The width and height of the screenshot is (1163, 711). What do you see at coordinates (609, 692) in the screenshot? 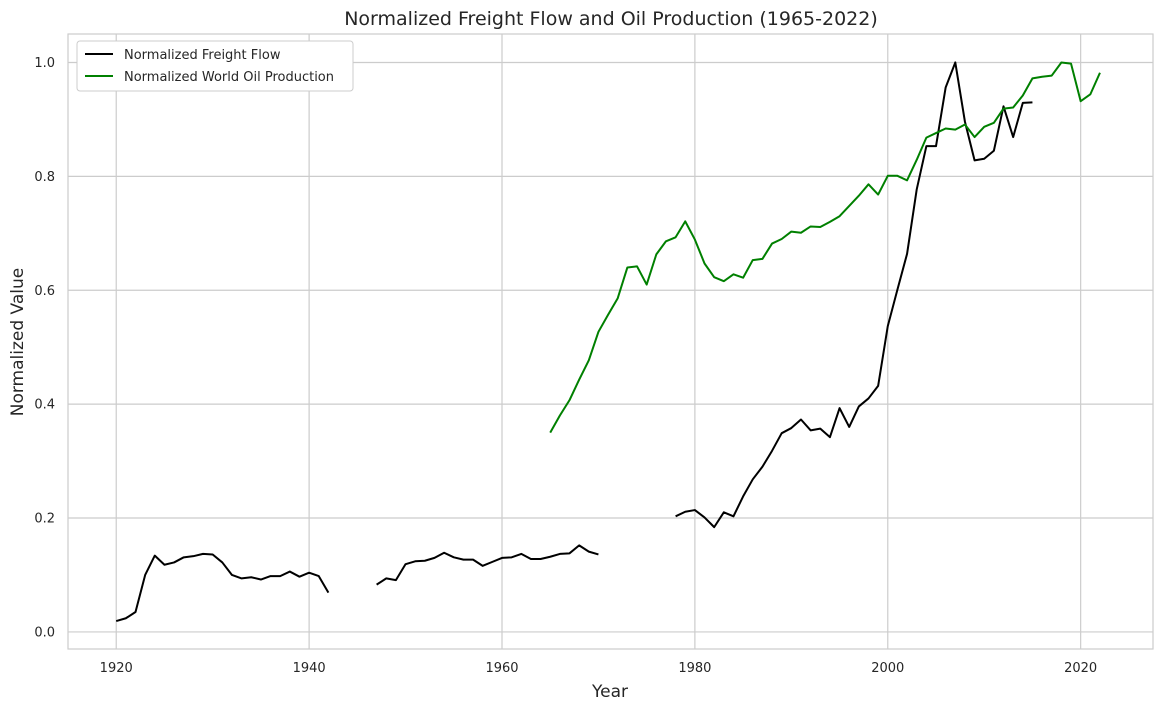
I see `x-axis-label: Year` at bounding box center [609, 692].